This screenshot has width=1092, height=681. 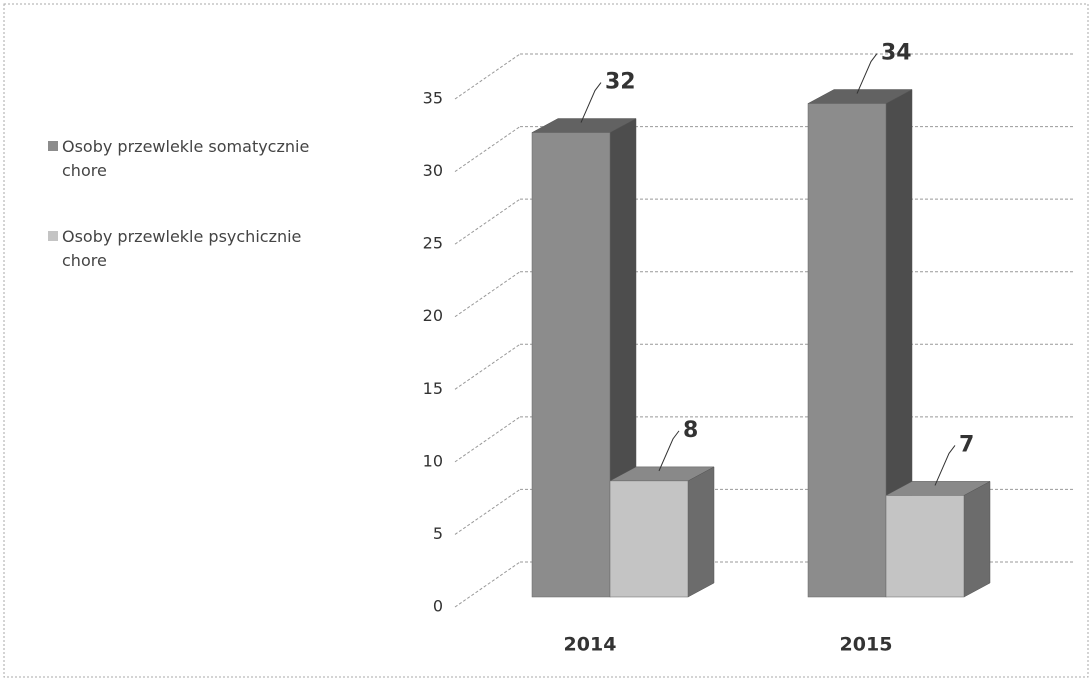 I want to click on data-label: 7, so click(x=966, y=444).